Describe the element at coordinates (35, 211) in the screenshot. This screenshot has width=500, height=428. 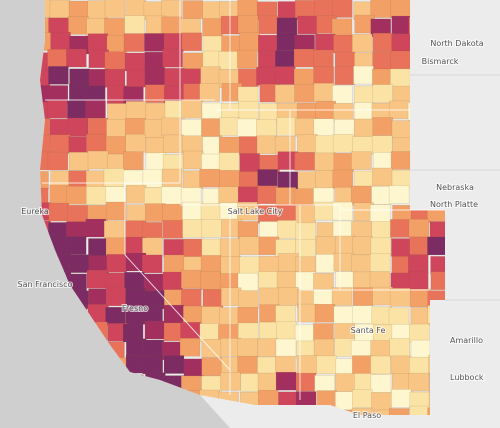
I see `place-label: Eureka` at that location.